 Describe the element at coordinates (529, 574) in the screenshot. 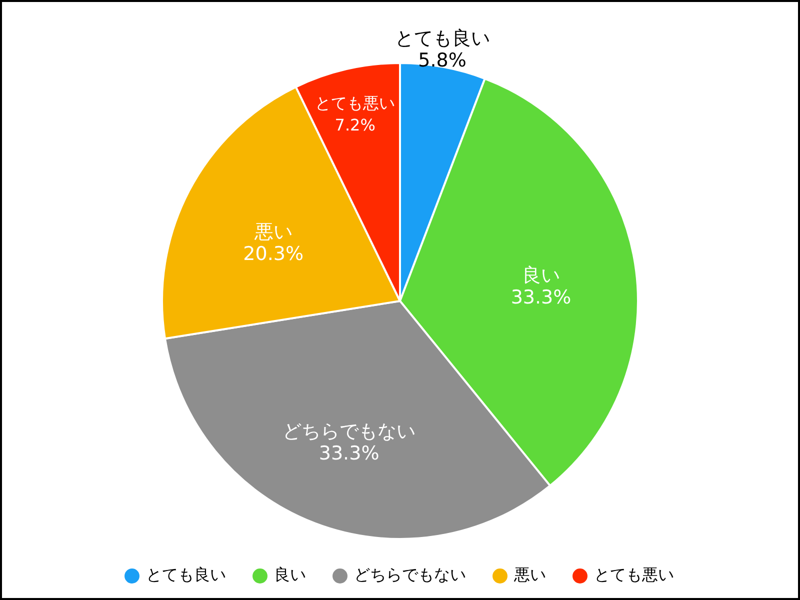

I see `legend-label: 悪い` at that location.